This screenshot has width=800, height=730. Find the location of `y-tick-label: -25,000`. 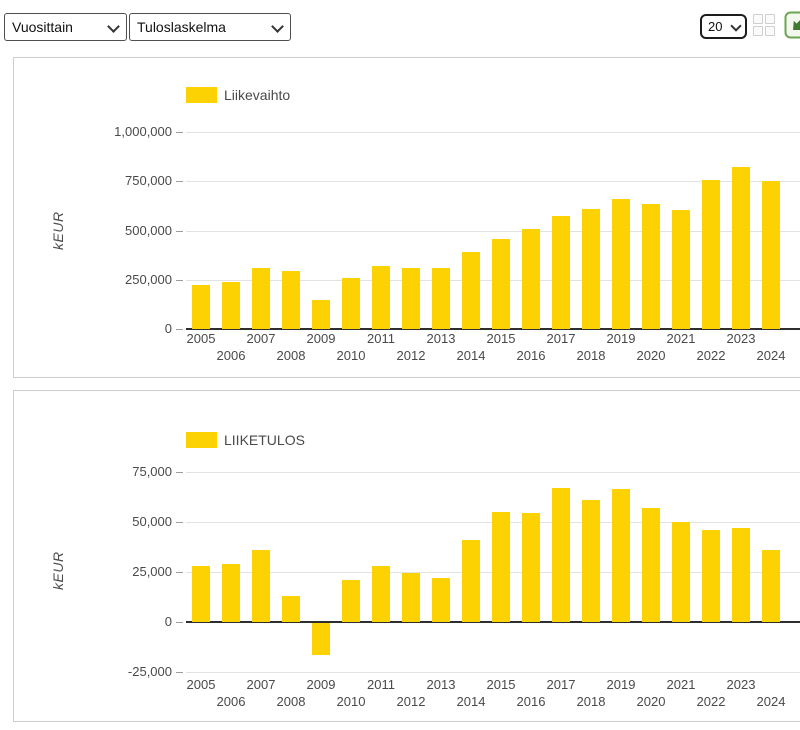

y-tick-label: -25,000 is located at coordinates (149, 671).